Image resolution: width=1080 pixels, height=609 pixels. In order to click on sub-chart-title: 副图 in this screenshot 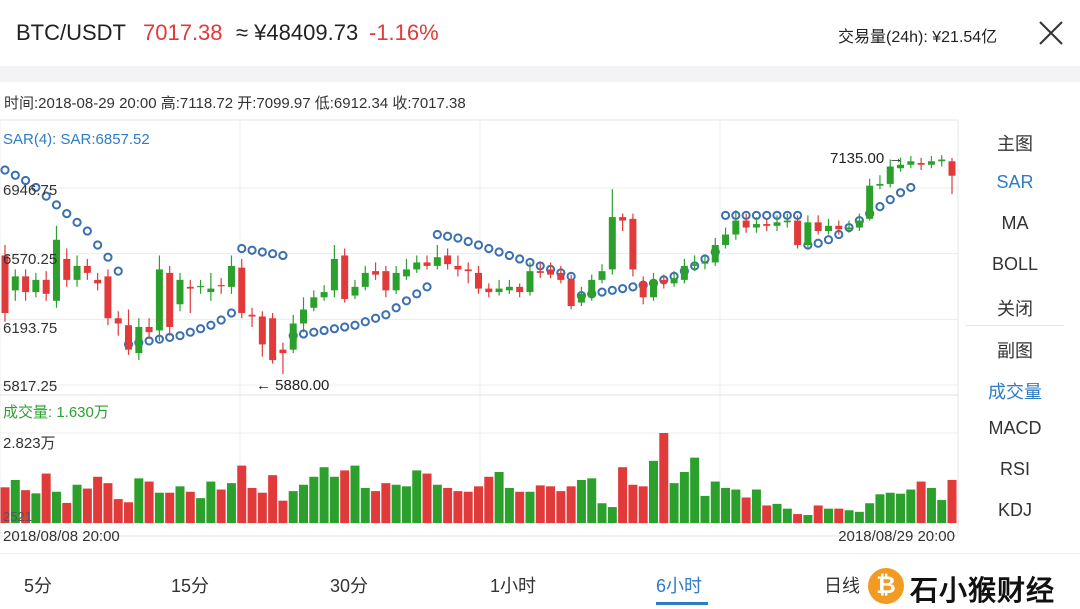, I will do `click(1015, 351)`.